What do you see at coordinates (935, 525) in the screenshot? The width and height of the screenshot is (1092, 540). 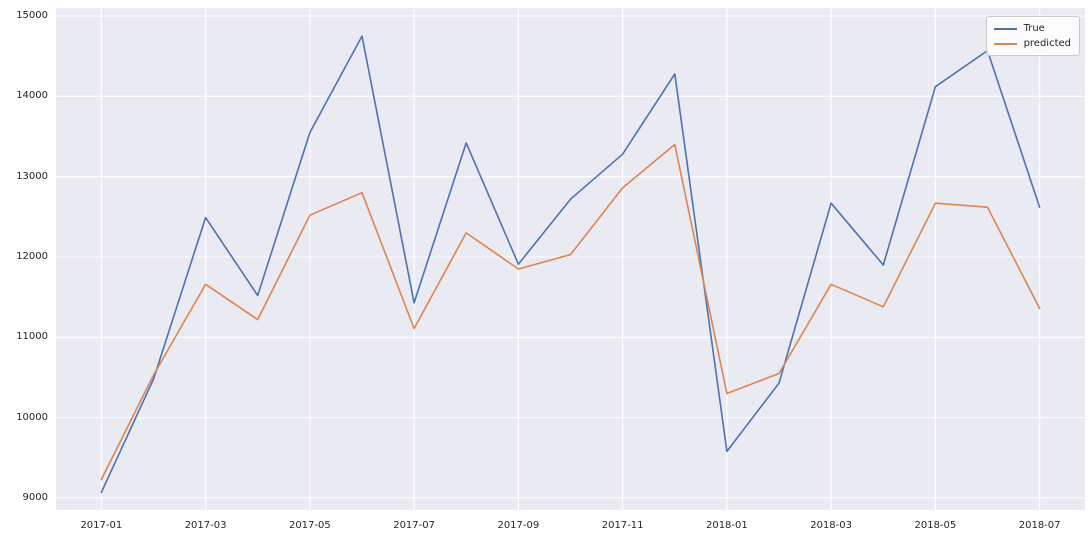 I see `x-tick-label: 2018-05` at bounding box center [935, 525].